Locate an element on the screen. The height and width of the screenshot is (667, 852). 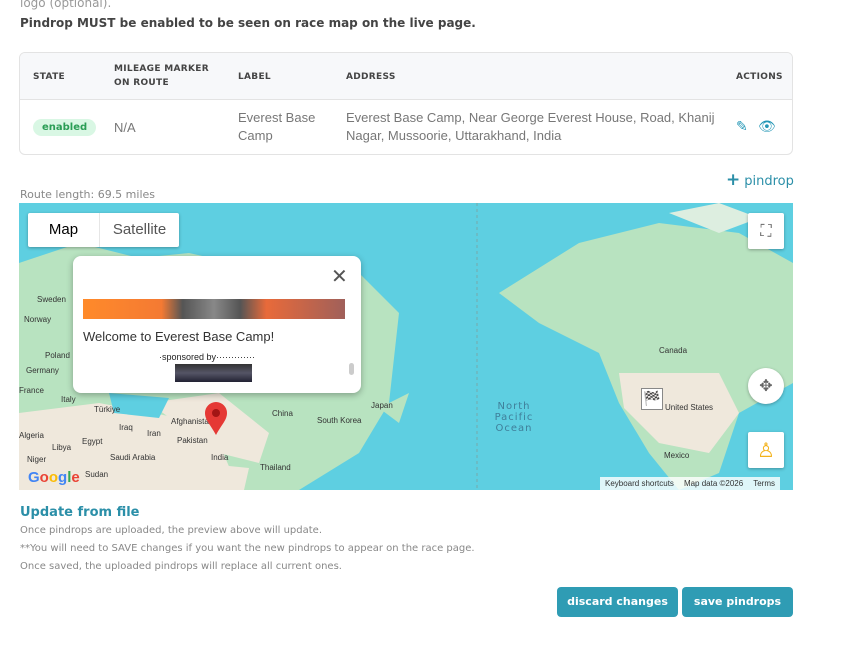
header-actions: ACTIONS is located at coordinates (759, 77).